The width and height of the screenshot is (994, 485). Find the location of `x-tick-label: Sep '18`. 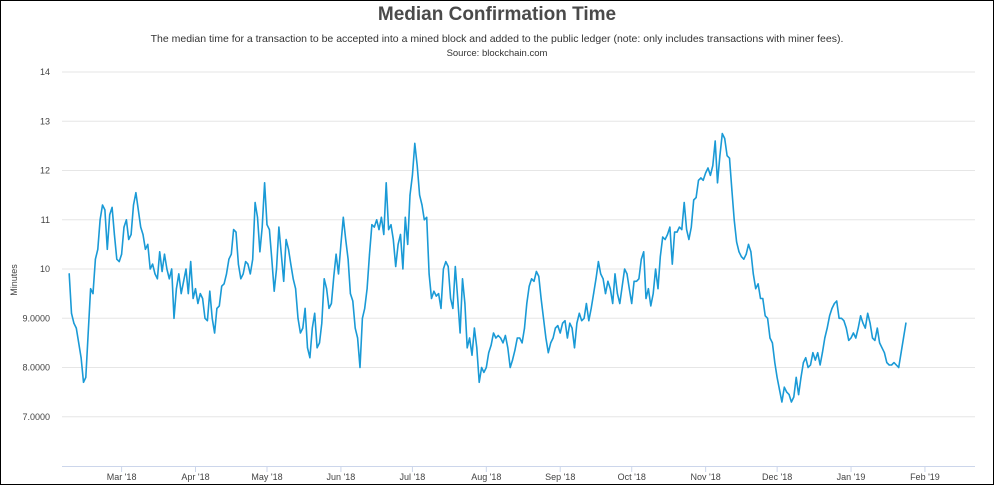

x-tick-label: Sep '18 is located at coordinates (560, 477).